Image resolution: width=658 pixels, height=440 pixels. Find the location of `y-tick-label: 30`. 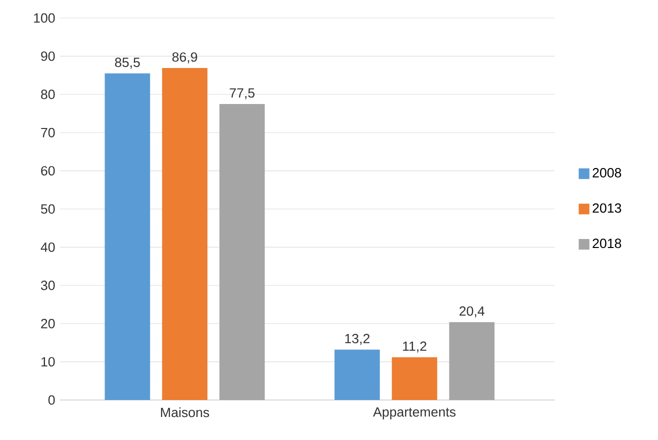

y-tick-label: 30 is located at coordinates (47, 285).